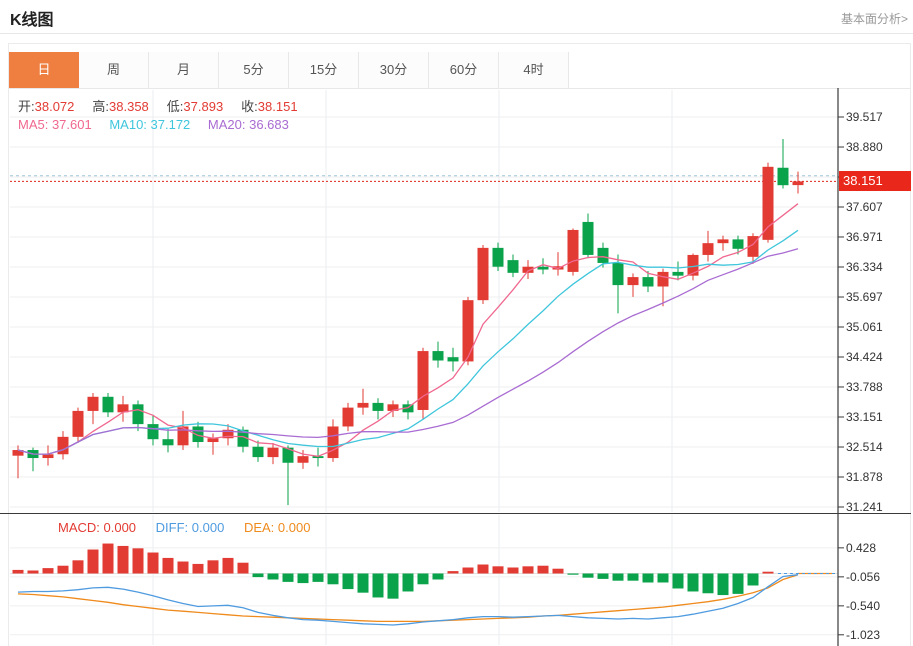  Describe the element at coordinates (864, 147) in the screenshot. I see `y-axis-tick-label: 38.880` at that location.